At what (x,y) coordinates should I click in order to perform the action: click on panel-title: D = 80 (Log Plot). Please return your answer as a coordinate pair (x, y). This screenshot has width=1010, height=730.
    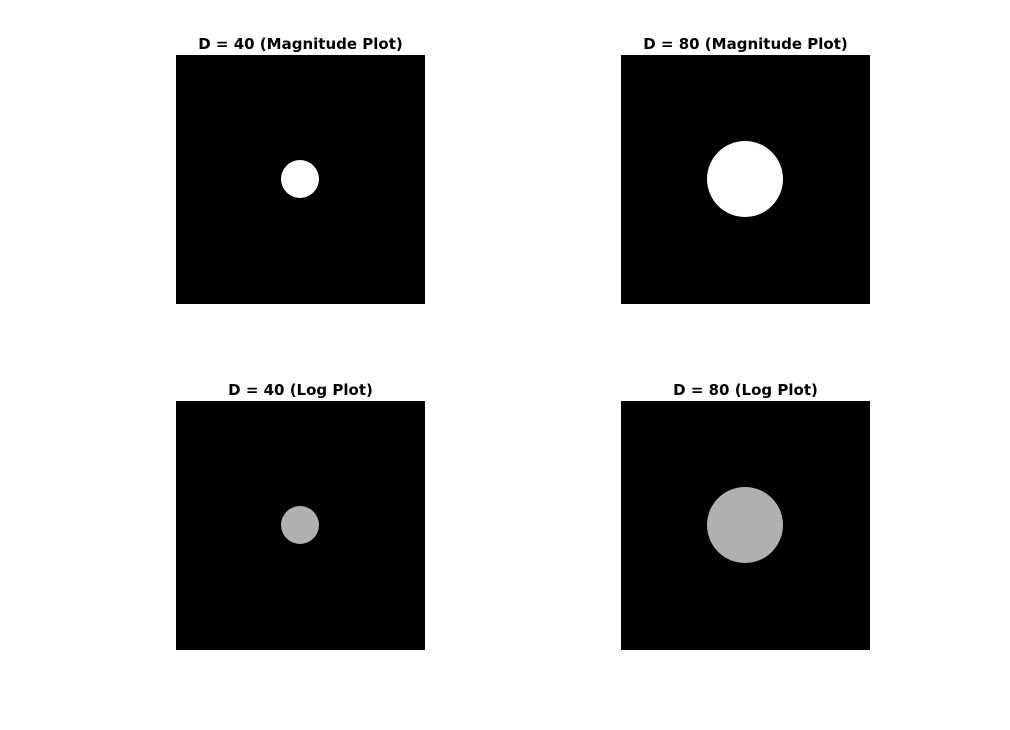
    Looking at the image, I should click on (745, 390).